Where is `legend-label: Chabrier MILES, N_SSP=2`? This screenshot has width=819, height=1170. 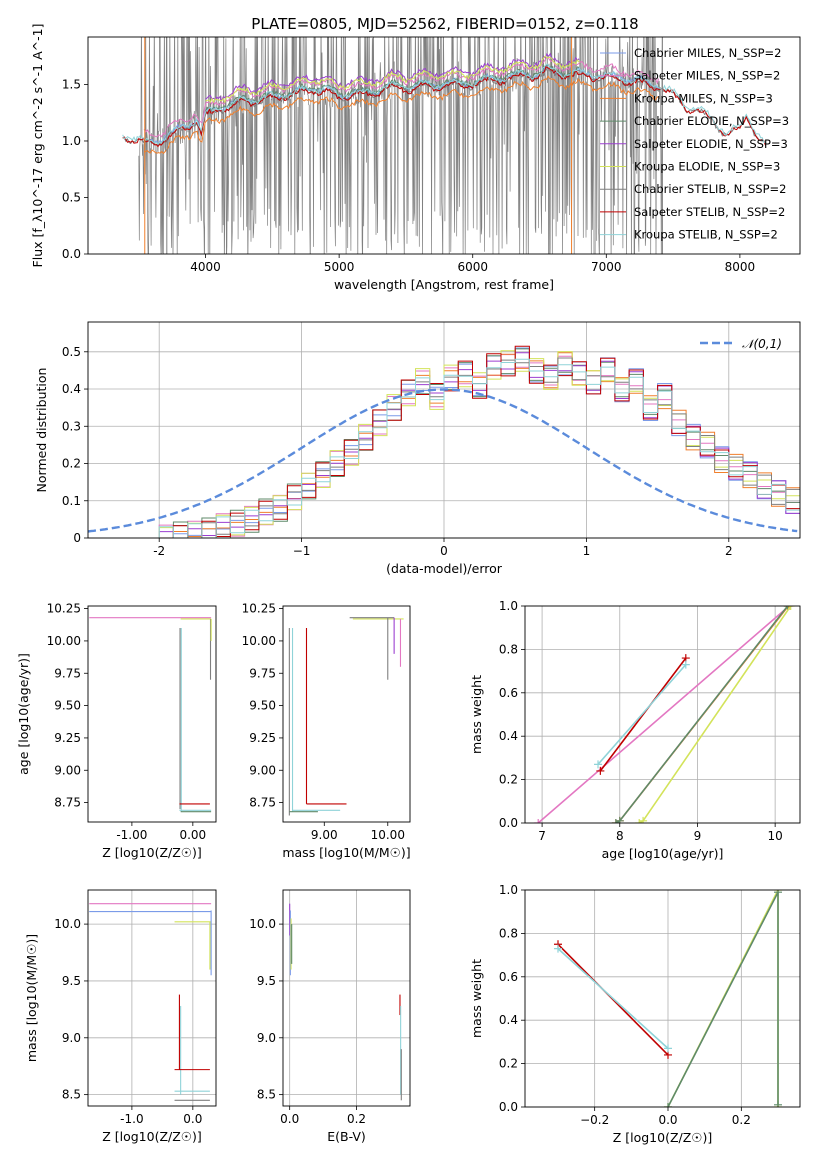
legend-label: Chabrier MILES, N_SSP=2 is located at coordinates (707, 53).